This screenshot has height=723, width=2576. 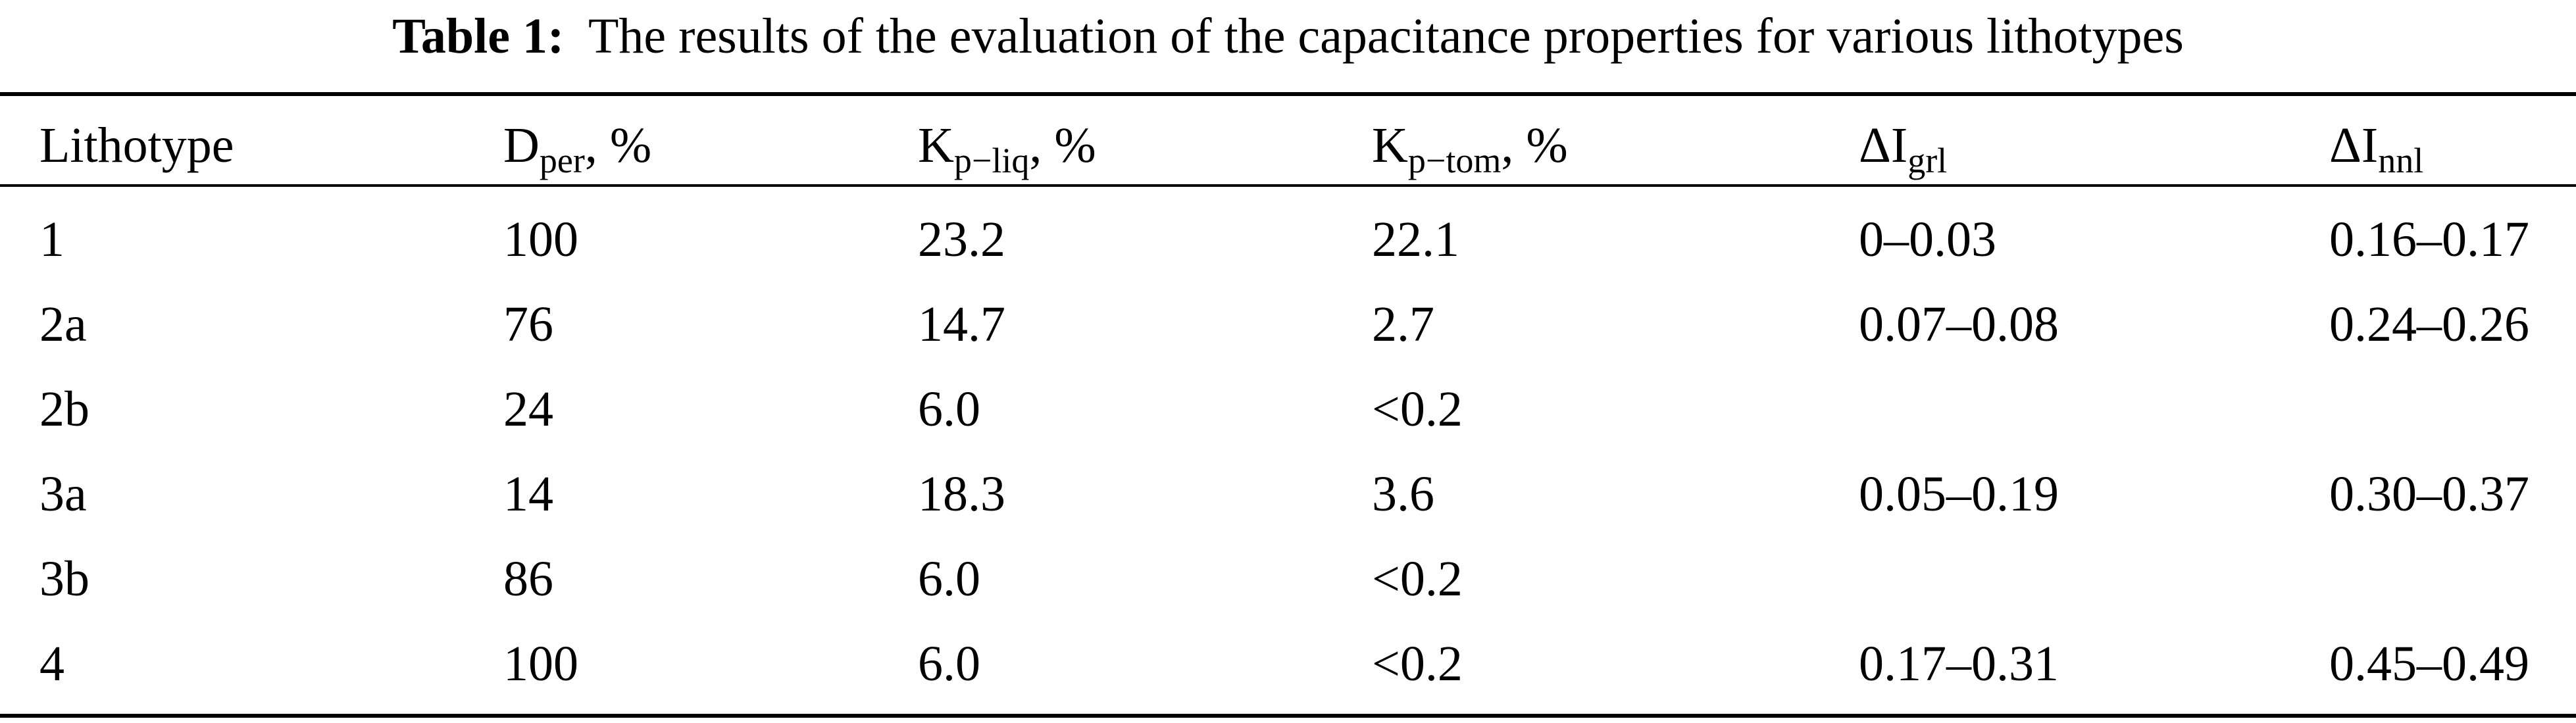 What do you see at coordinates (961, 494) in the screenshot?
I see `table-cell: 18.3` at bounding box center [961, 494].